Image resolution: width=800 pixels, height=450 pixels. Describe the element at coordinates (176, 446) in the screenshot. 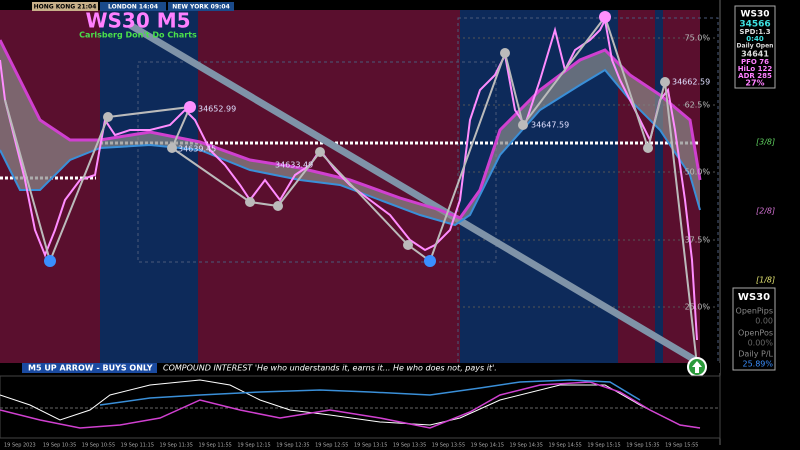

I see `x-label: 19 Sep 11:35` at that location.